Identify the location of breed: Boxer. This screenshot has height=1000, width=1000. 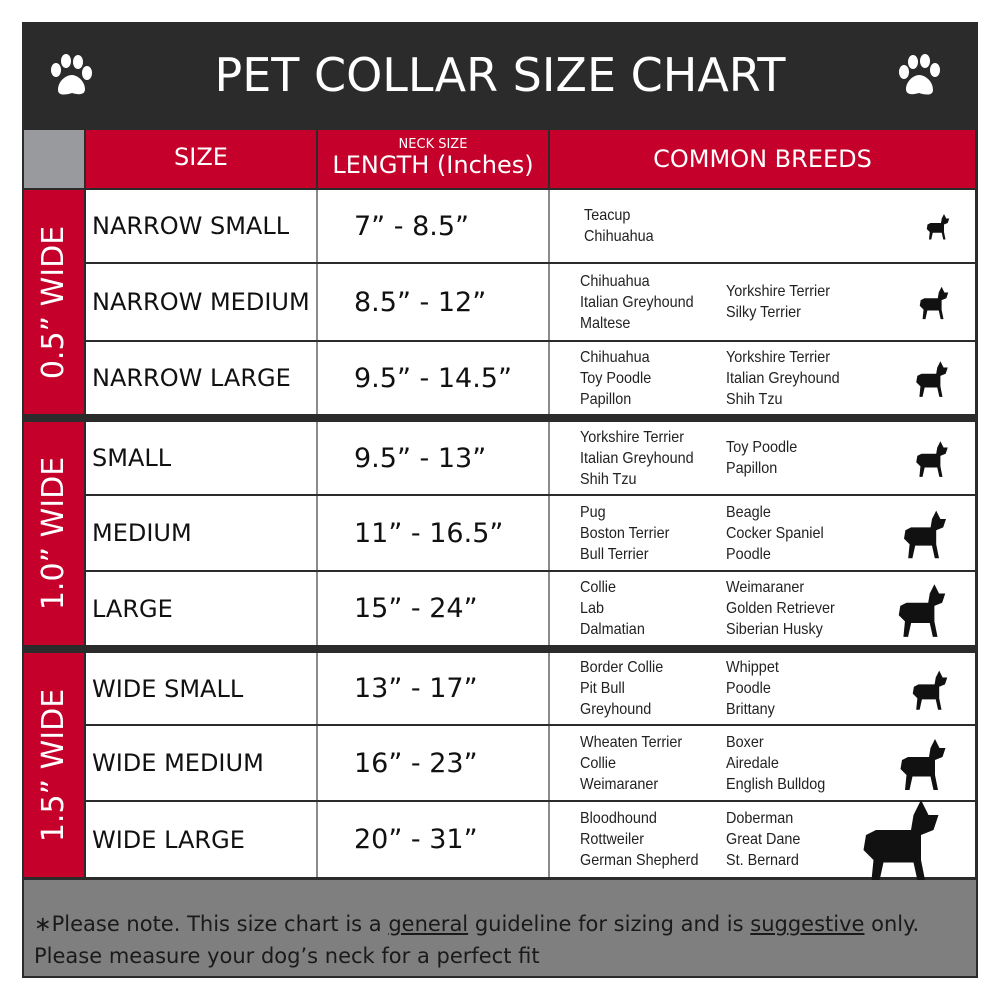
(745, 742).